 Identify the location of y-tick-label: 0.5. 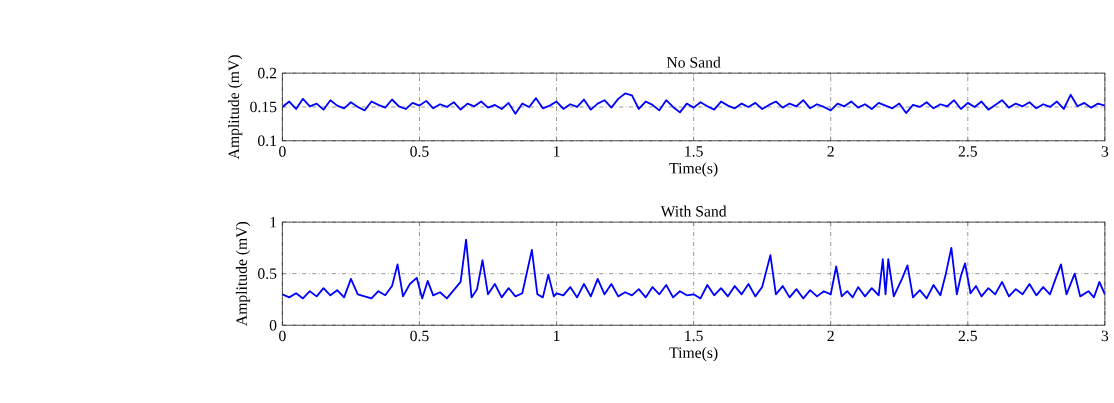
(267, 274).